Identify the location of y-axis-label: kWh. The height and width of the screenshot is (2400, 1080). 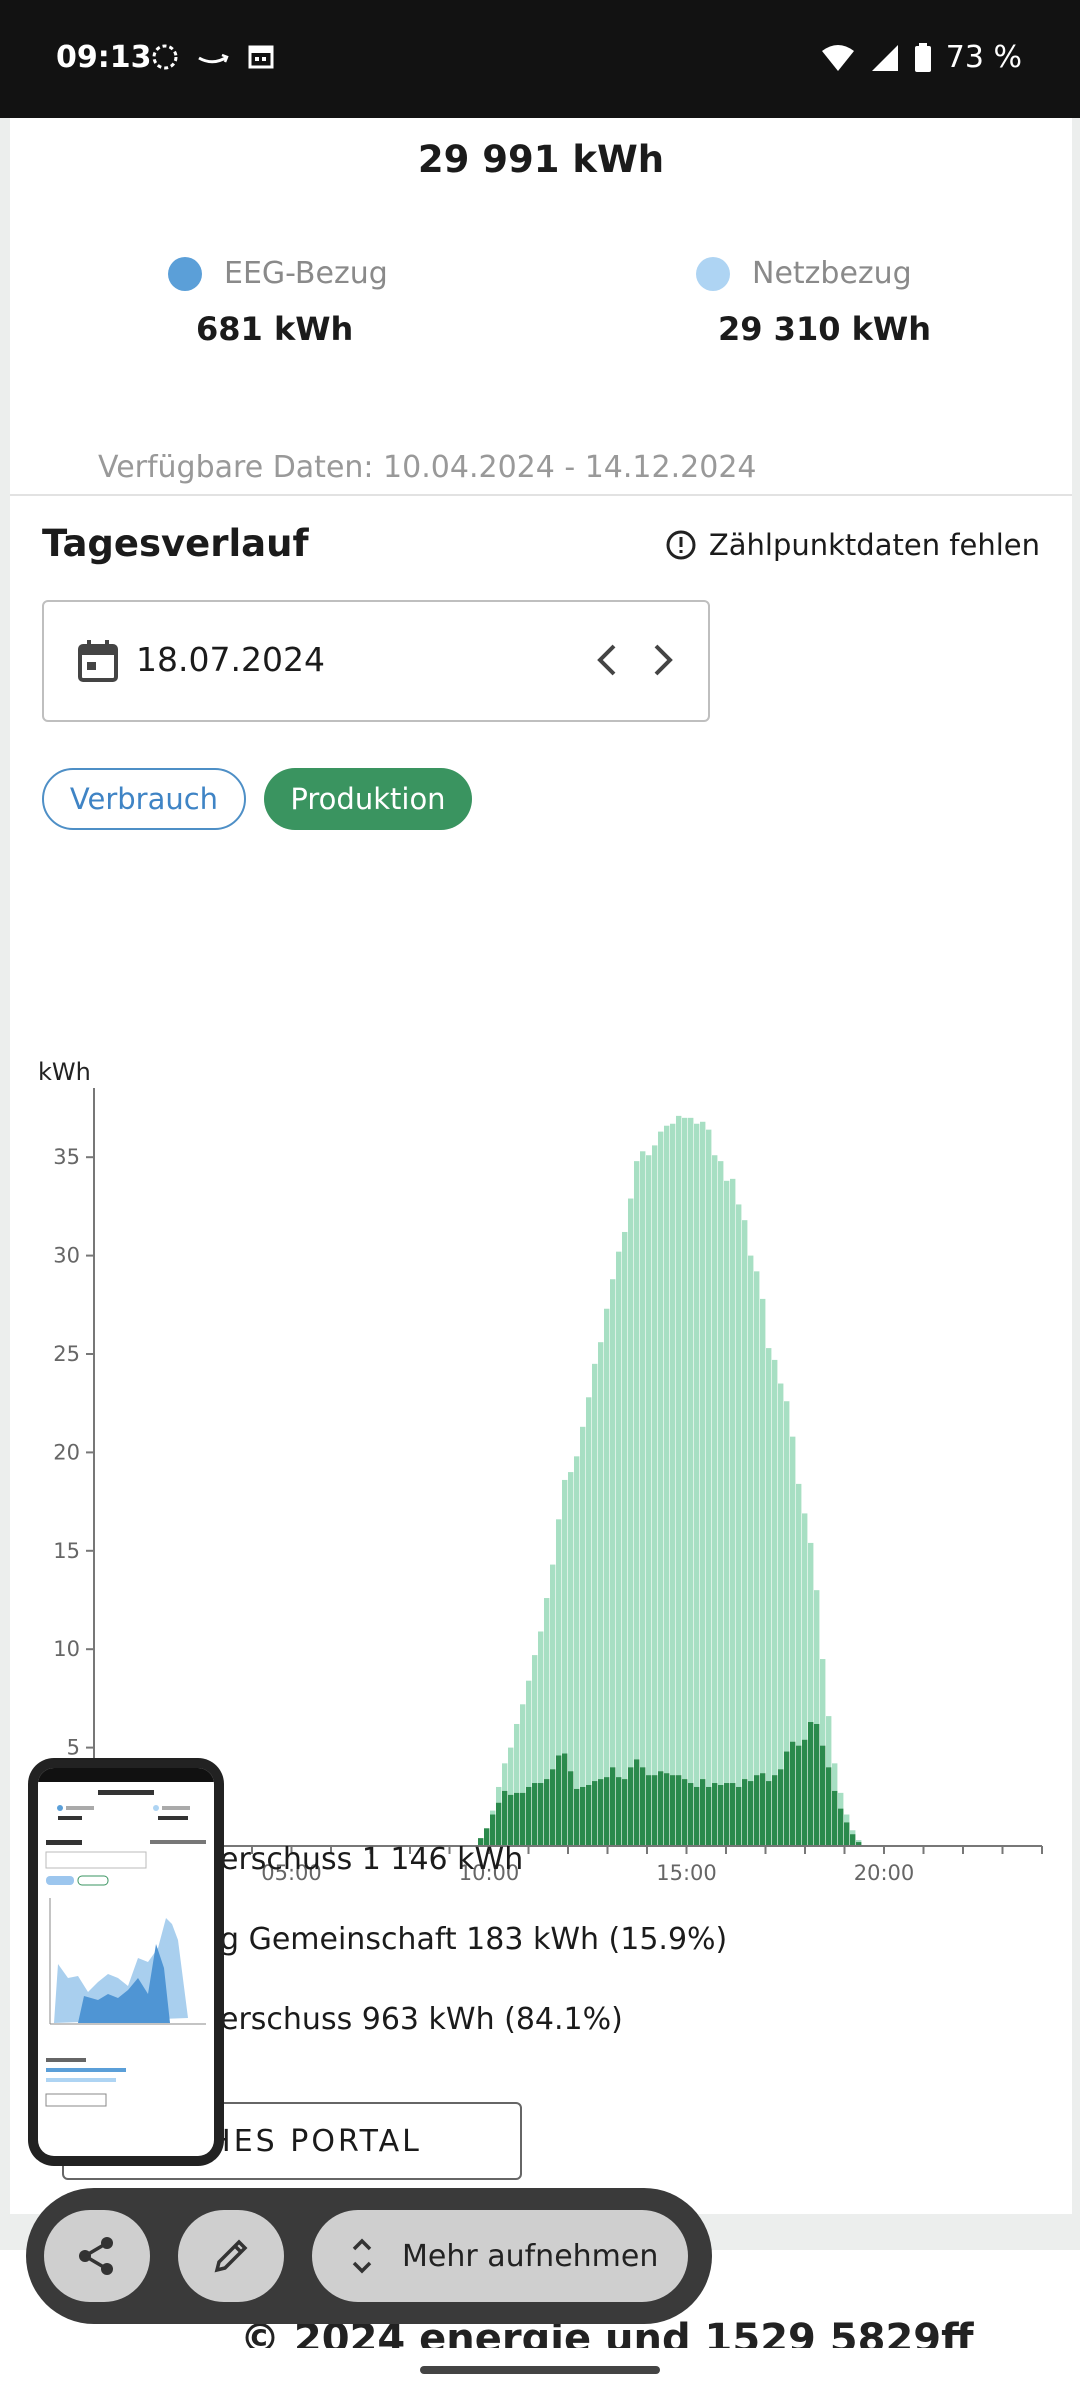
(64, 1072).